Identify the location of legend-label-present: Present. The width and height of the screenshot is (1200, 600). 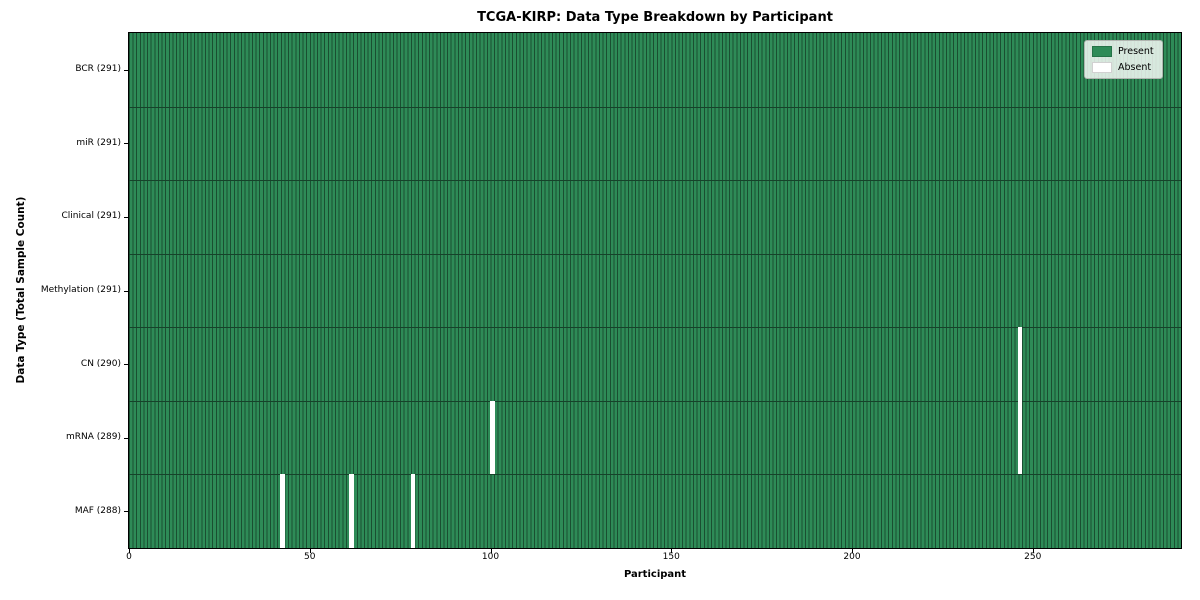
(1136, 51).